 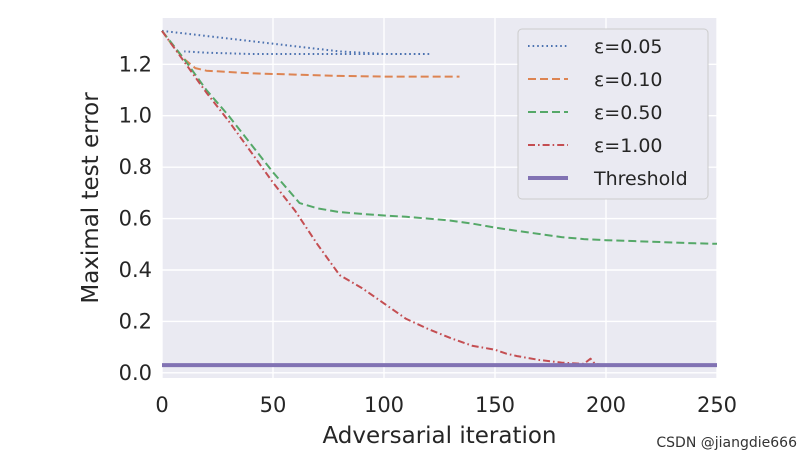 I want to click on y-tick-label: 0.4, so click(x=135, y=270).